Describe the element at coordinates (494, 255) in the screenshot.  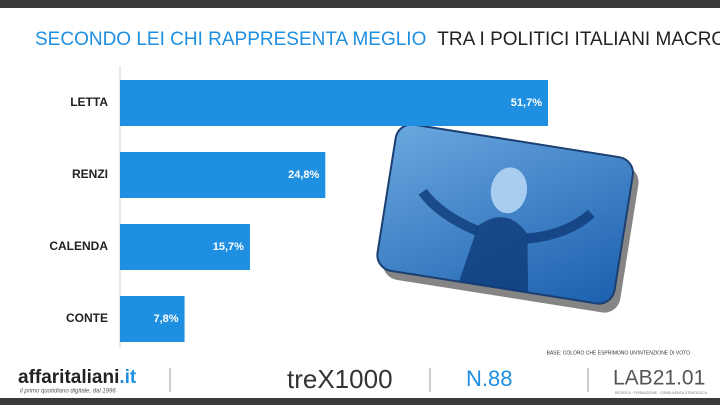
I see `silhouette-body` at that location.